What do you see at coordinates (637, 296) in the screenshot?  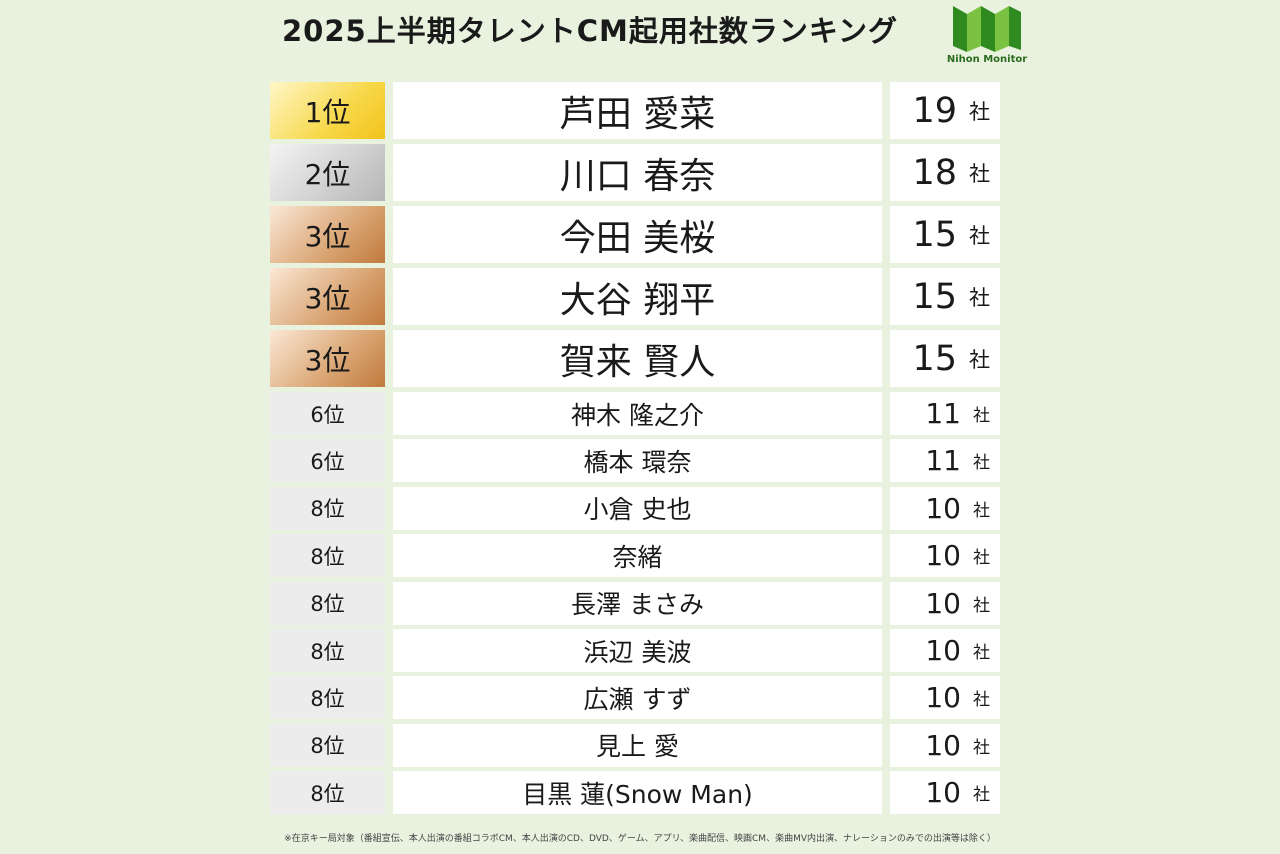 I see `name-cell: 大谷 翔平` at bounding box center [637, 296].